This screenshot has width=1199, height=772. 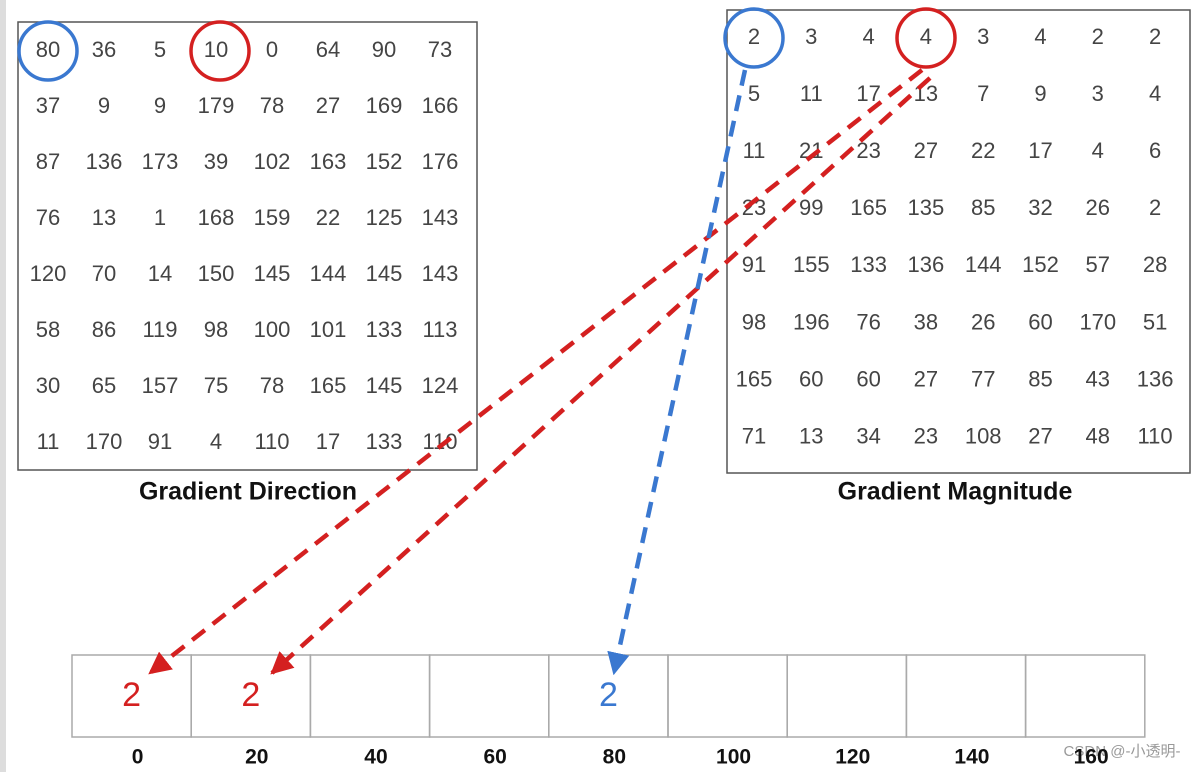 I want to click on cell: 101, so click(x=328, y=329).